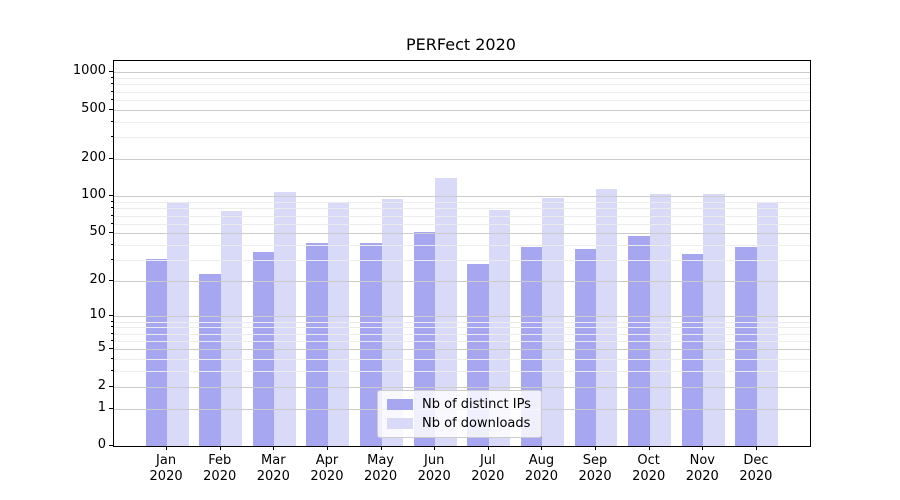 The height and width of the screenshot is (500, 900). What do you see at coordinates (767, 324) in the screenshot?
I see `bar-downloads-dec` at bounding box center [767, 324].